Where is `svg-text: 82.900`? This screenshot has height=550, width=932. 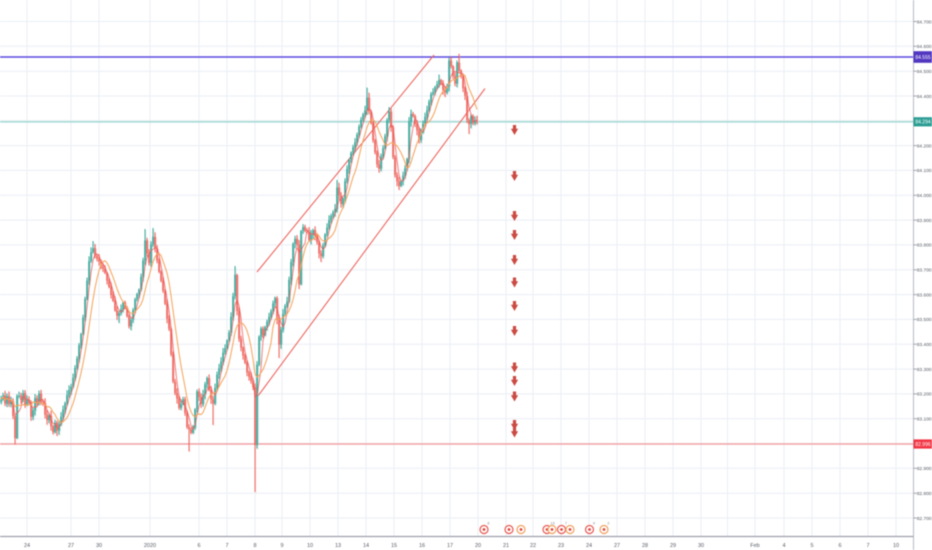
svg-text: 82.900 is located at coordinates (924, 469).